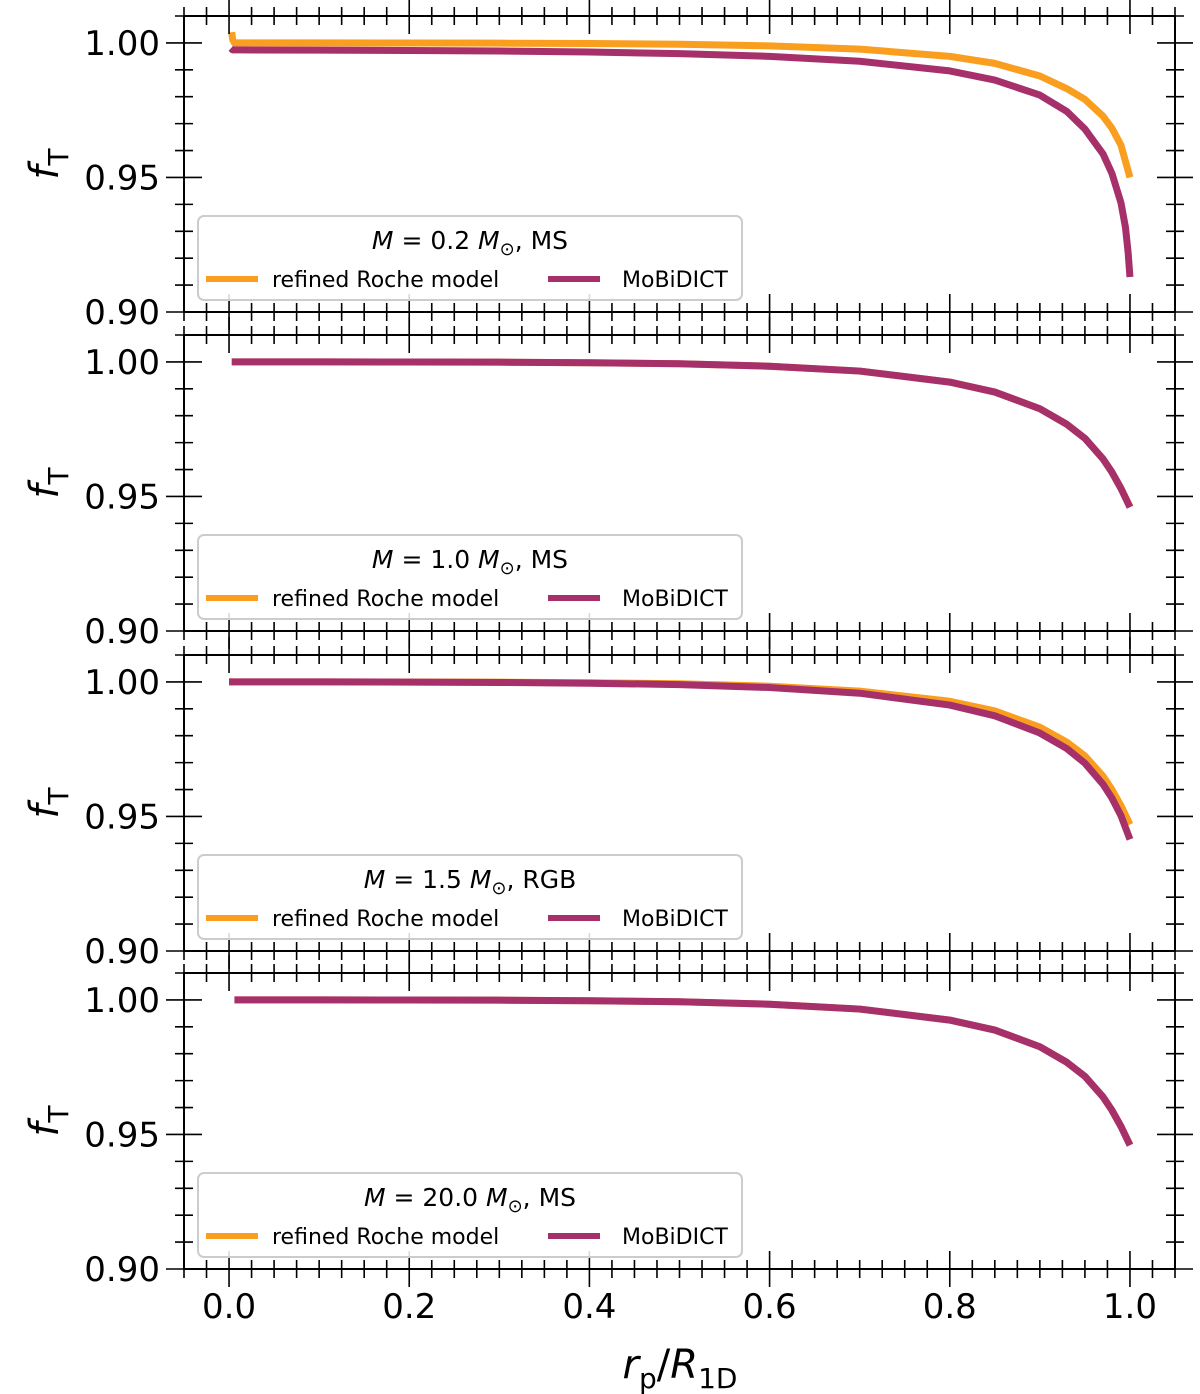 This screenshot has height=1394, width=1200. Describe the element at coordinates (950, 1307) in the screenshot. I see `x-tick-label: 0.8` at that location.